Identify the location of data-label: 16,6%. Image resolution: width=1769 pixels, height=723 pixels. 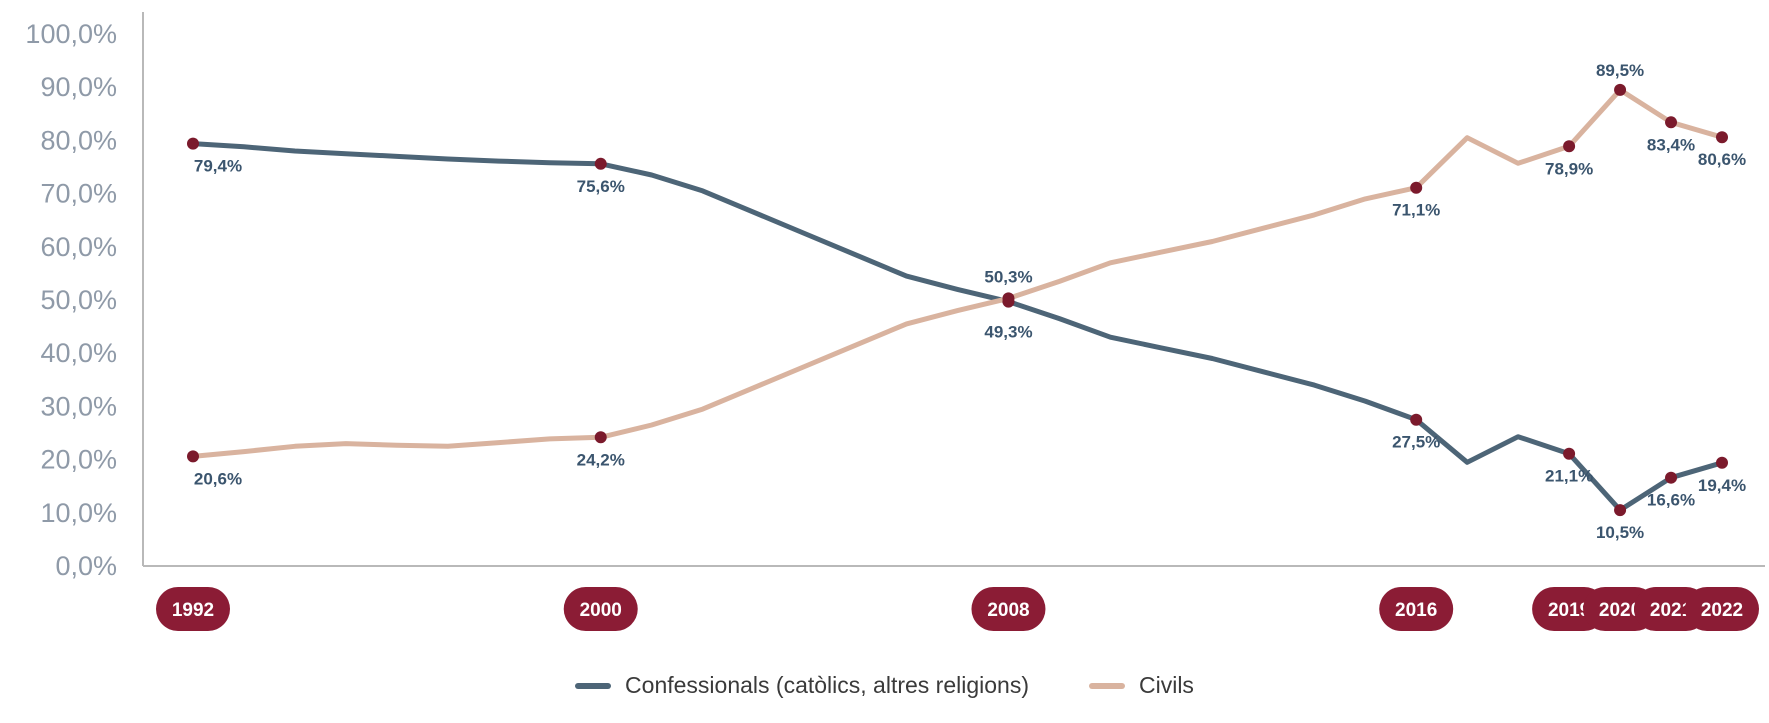
(1671, 500).